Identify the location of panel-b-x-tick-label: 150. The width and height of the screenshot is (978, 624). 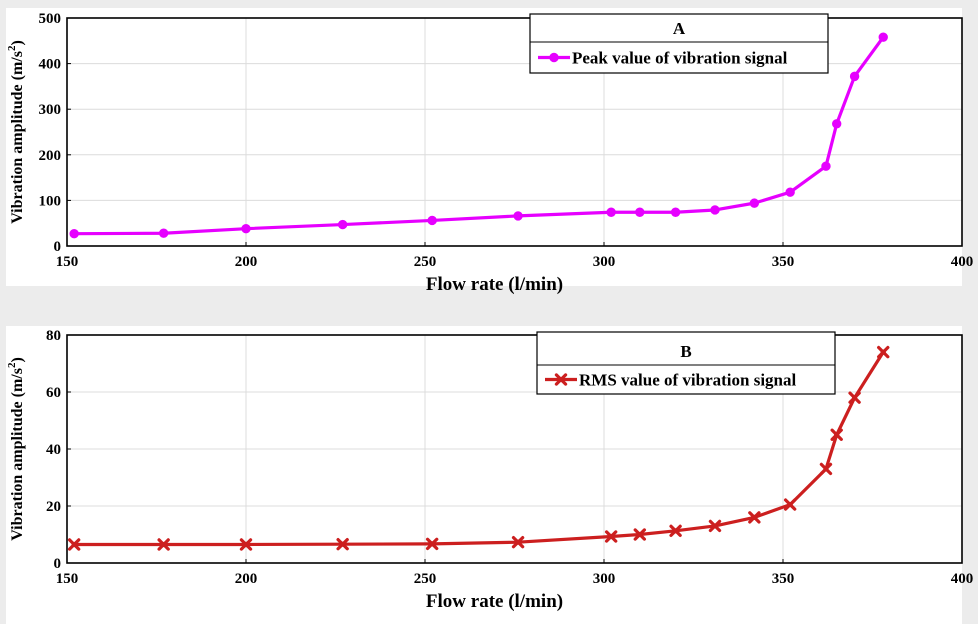
(67, 579).